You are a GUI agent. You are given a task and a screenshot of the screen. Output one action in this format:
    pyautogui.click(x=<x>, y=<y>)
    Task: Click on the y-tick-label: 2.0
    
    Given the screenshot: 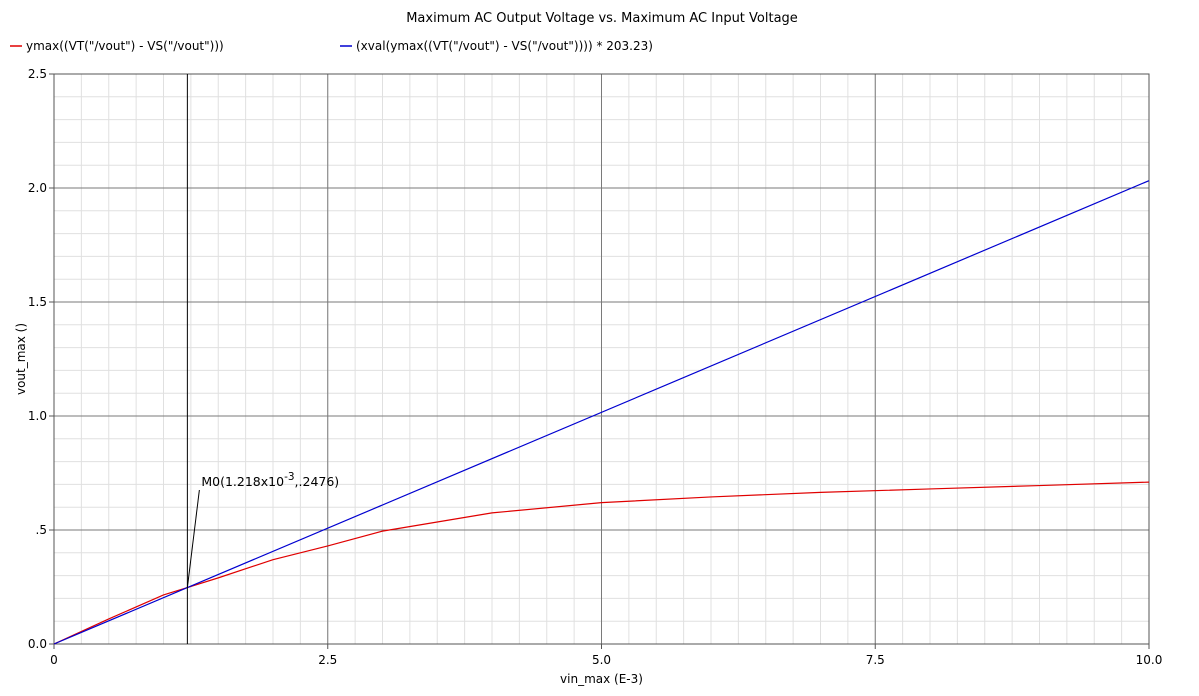 What is the action you would take?
    pyautogui.click(x=37, y=188)
    